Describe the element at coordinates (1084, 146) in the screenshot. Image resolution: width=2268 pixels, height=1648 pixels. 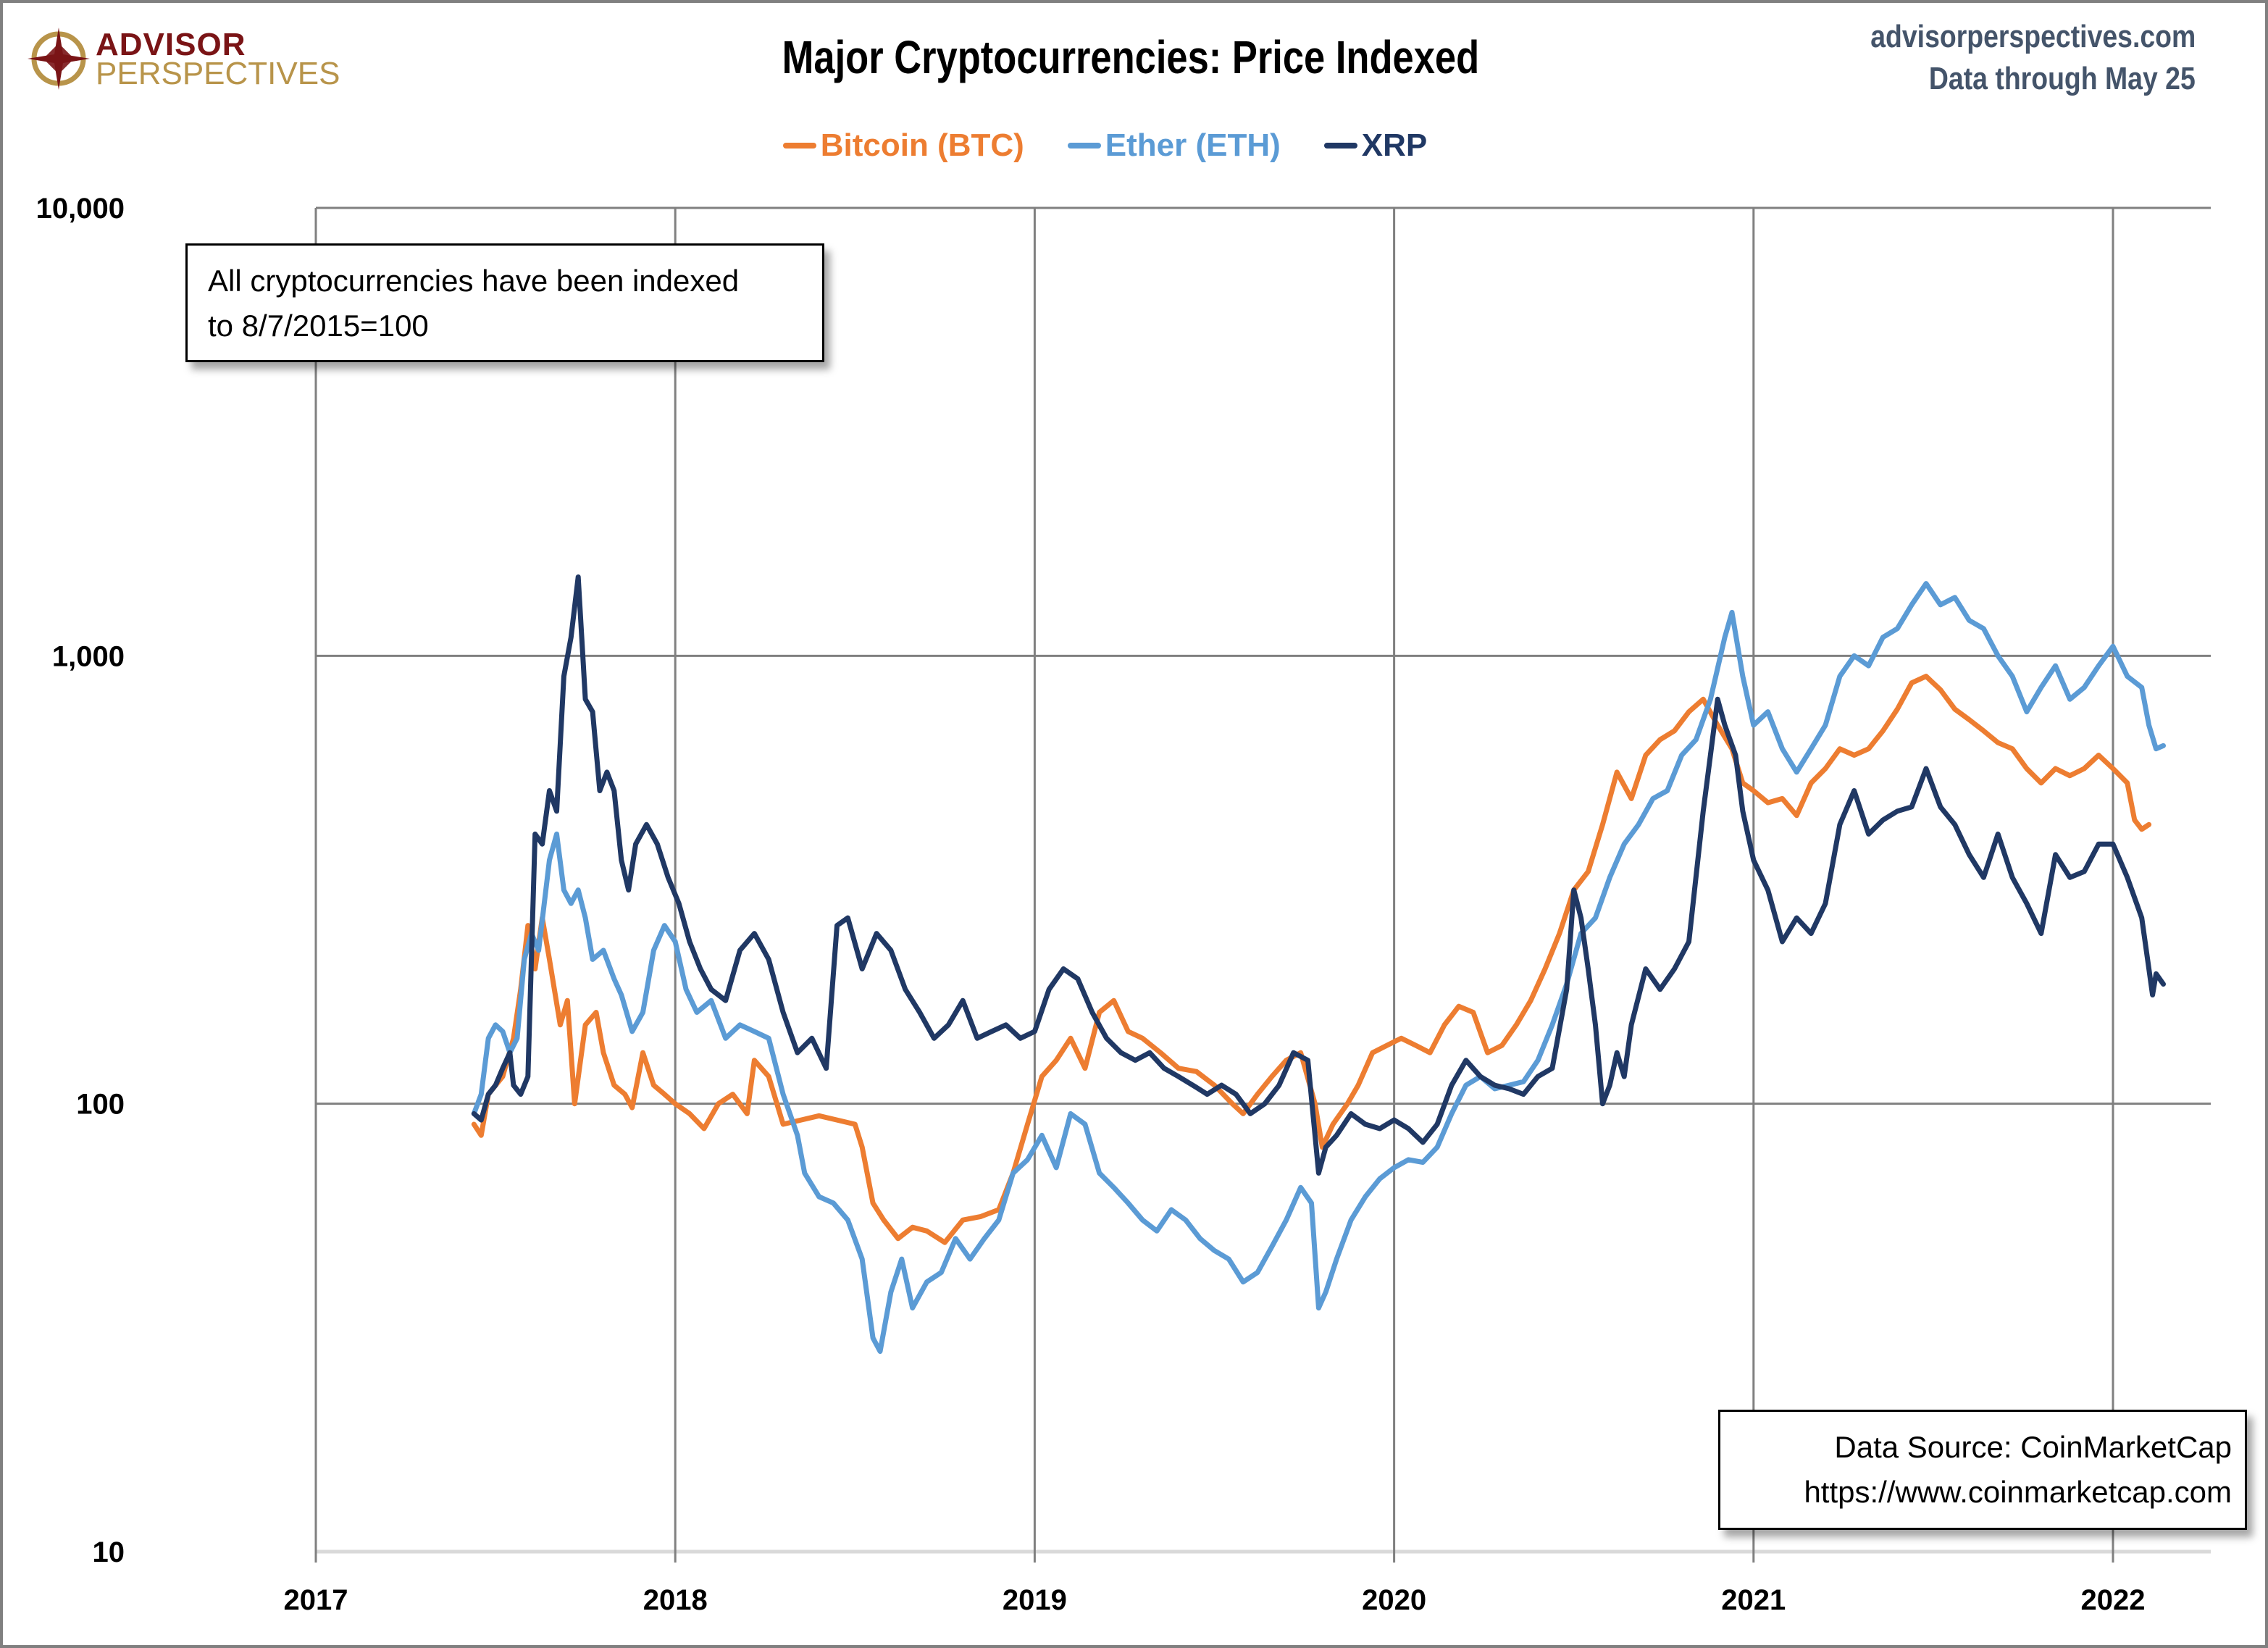
I see `legend-swatch-eth` at that location.